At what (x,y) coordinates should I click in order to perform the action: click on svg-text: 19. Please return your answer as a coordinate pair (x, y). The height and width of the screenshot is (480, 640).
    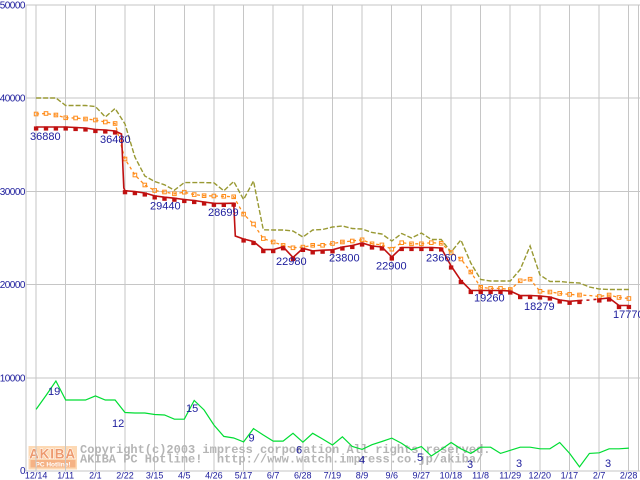
    Looking at the image, I should click on (54, 392).